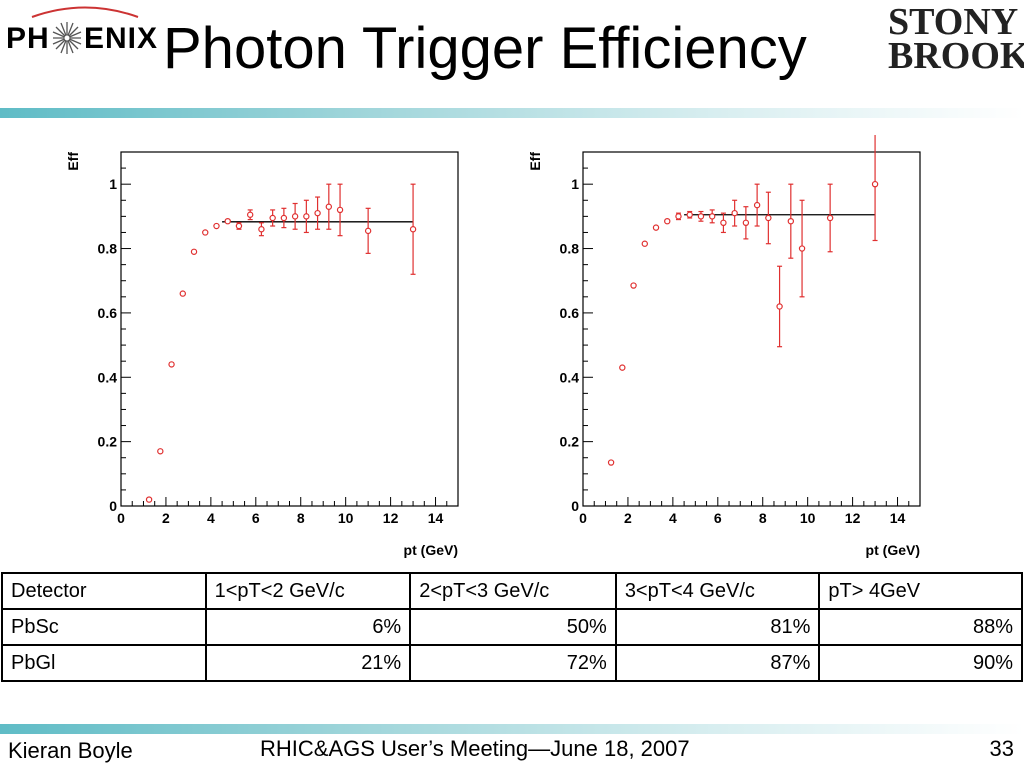 This screenshot has height=768, width=1024. Describe the element at coordinates (70, 750) in the screenshot. I see `footer-author: Kieran Boyle` at that location.